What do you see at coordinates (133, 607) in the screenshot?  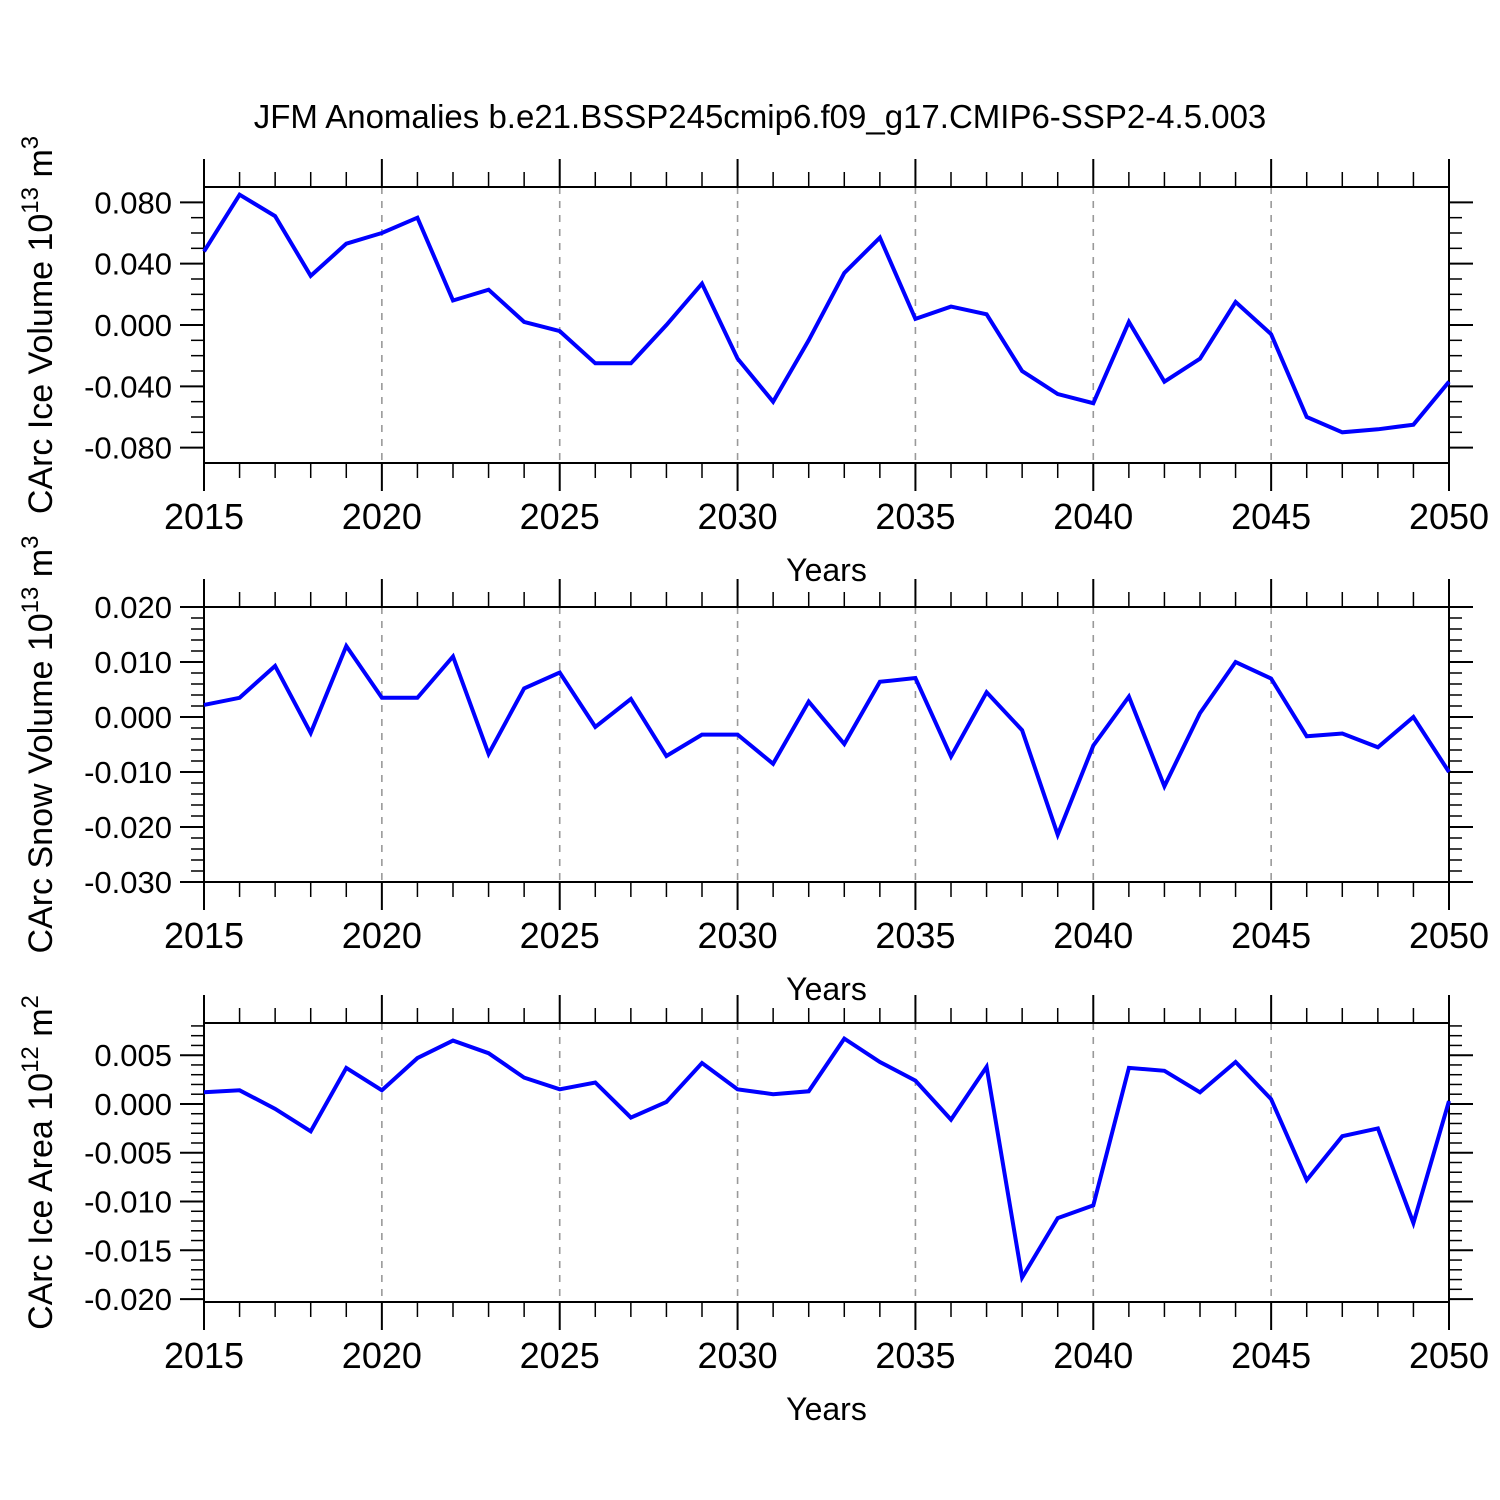 I see `y-tick-label: 0.020` at bounding box center [133, 607].